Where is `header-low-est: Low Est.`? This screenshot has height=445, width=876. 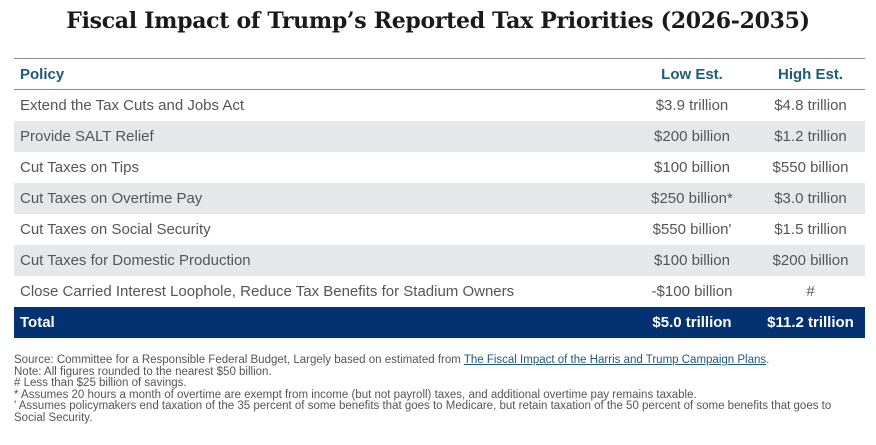 header-low-est: Low Est. is located at coordinates (692, 74).